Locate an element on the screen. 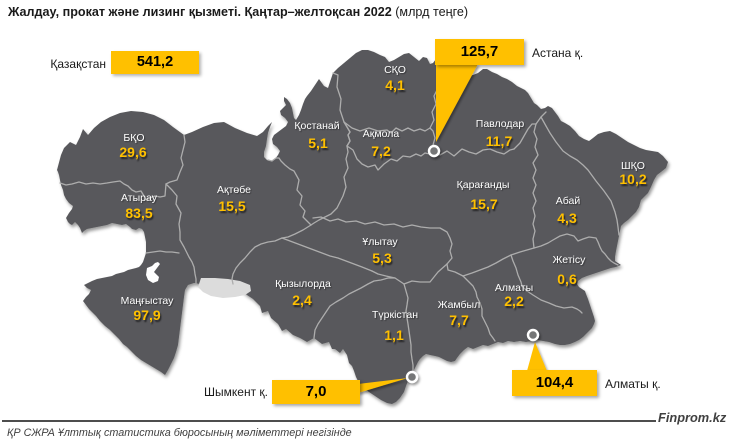 The image size is (731, 443). svg-text: 7,7 is located at coordinates (459, 320).